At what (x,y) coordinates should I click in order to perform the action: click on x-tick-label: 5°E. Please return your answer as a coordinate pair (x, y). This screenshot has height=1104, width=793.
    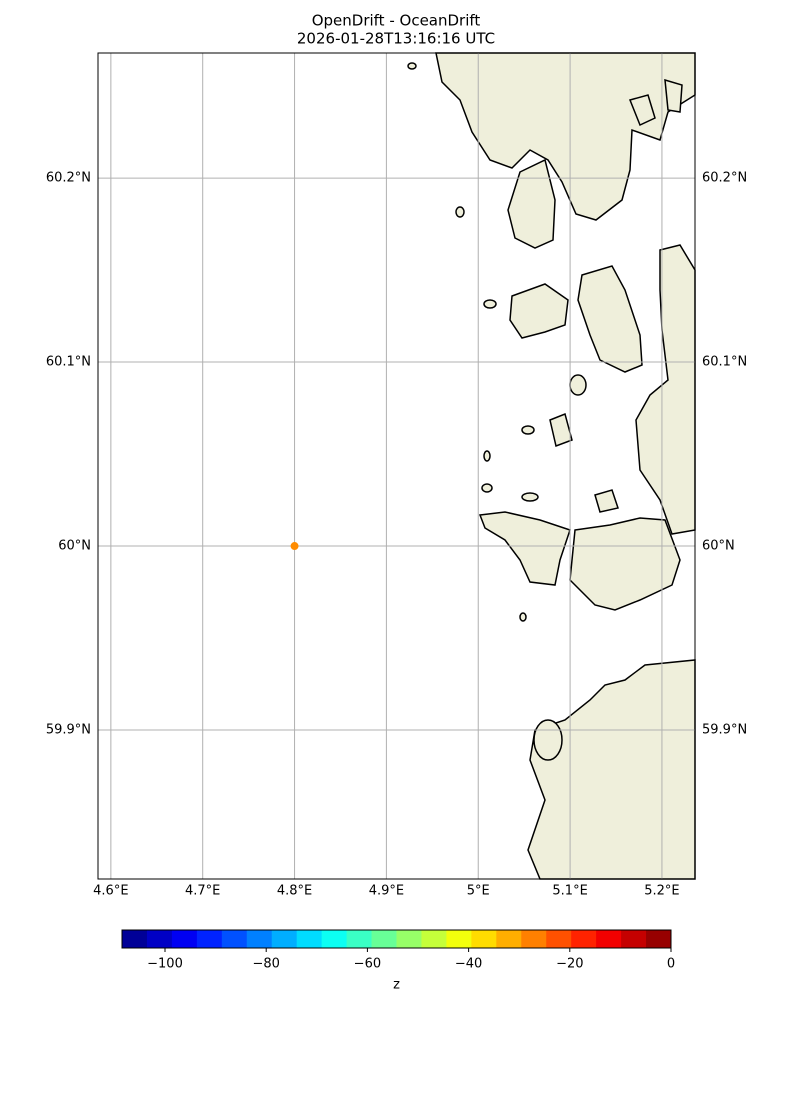
    Looking at the image, I should click on (478, 891).